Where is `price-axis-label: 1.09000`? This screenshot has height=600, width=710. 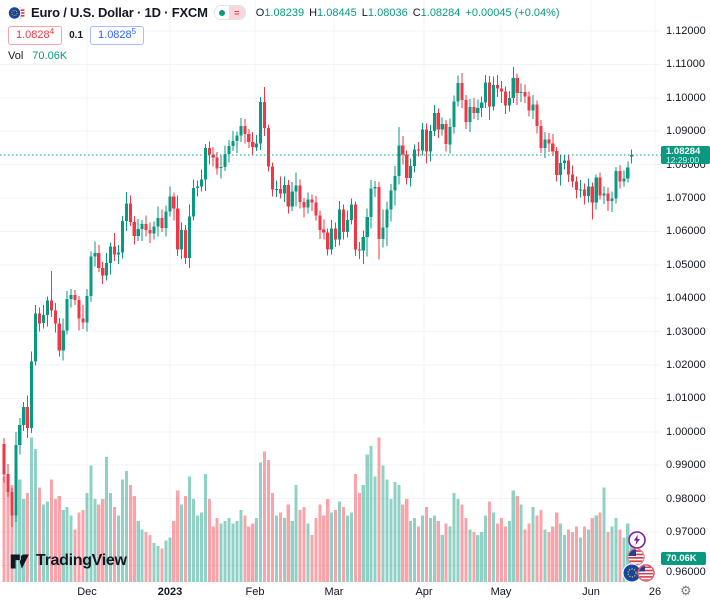
price-axis-label: 1.09000 is located at coordinates (686, 131).